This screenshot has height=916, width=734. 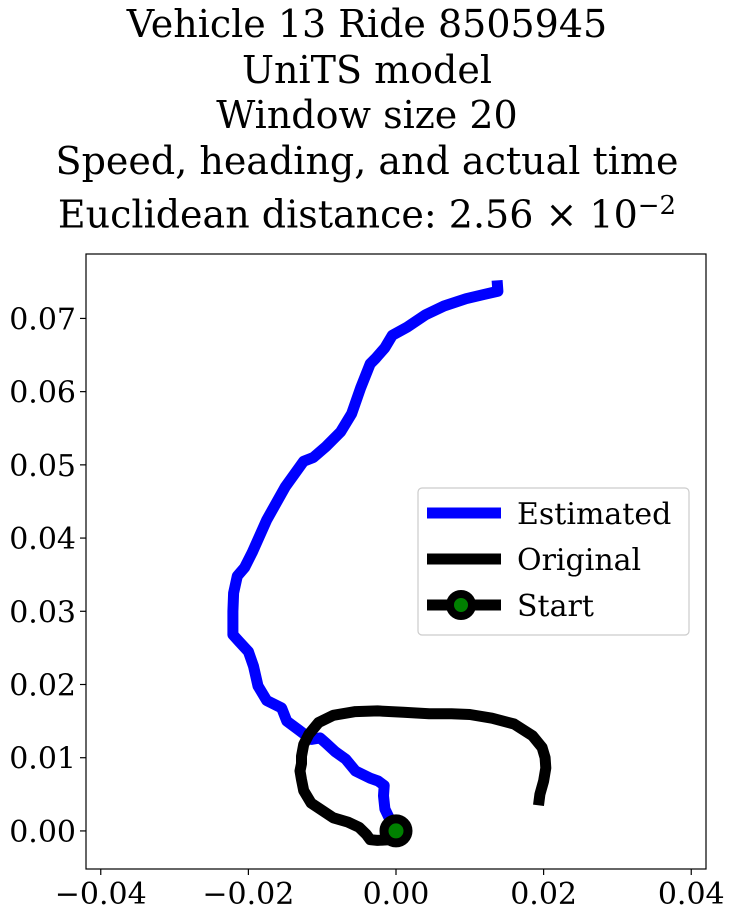 I want to click on y-tick-label: 0.03, so click(x=42, y=612).